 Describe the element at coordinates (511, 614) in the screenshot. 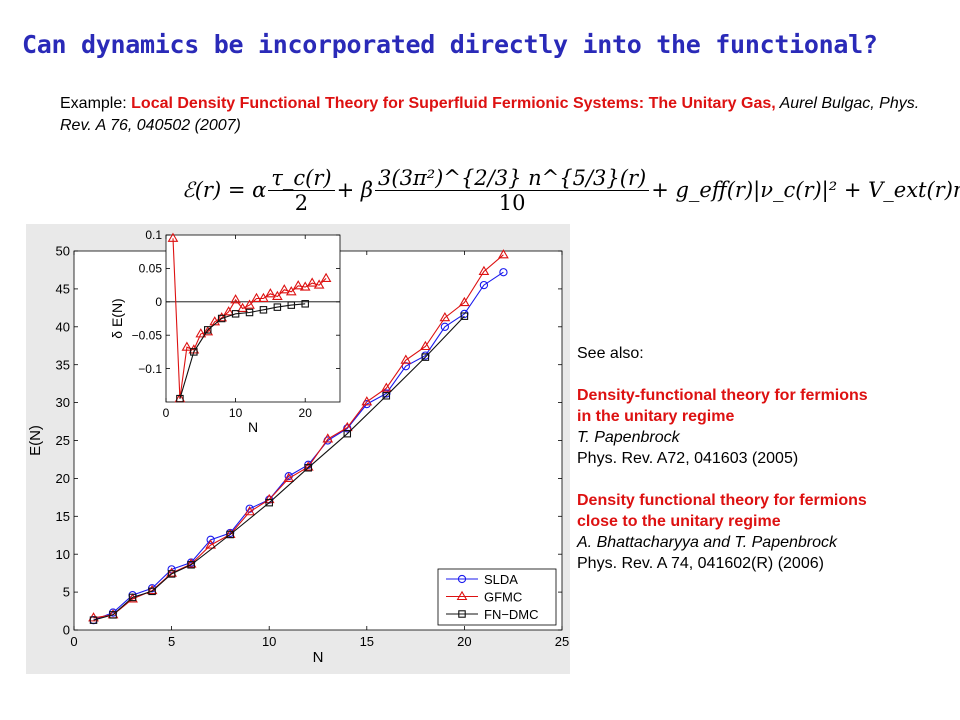

I see `legend-label: FN−DMC` at that location.